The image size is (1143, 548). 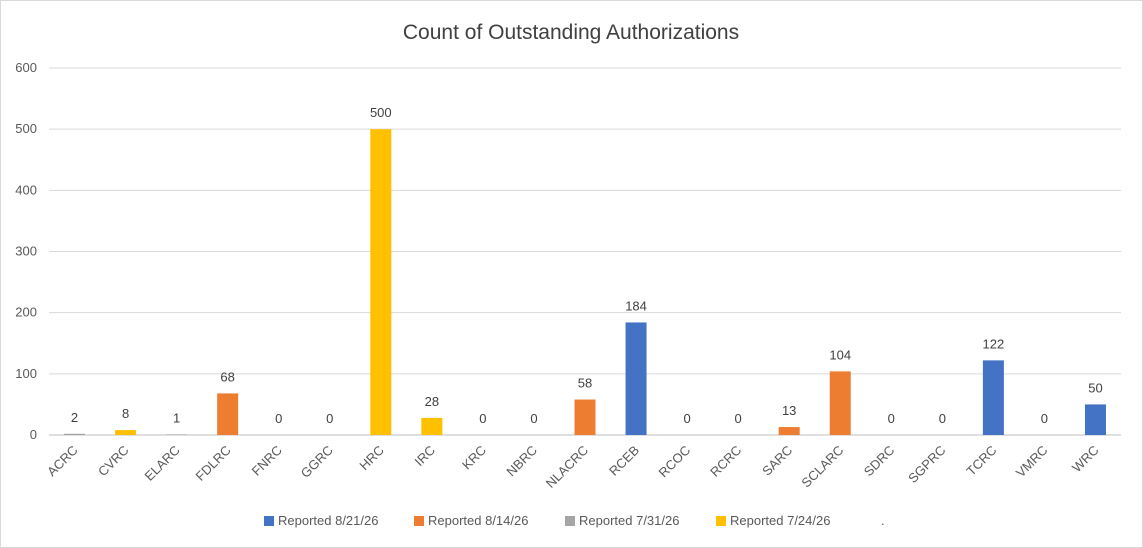 What do you see at coordinates (126, 432) in the screenshot?
I see `bar-cvrc` at bounding box center [126, 432].